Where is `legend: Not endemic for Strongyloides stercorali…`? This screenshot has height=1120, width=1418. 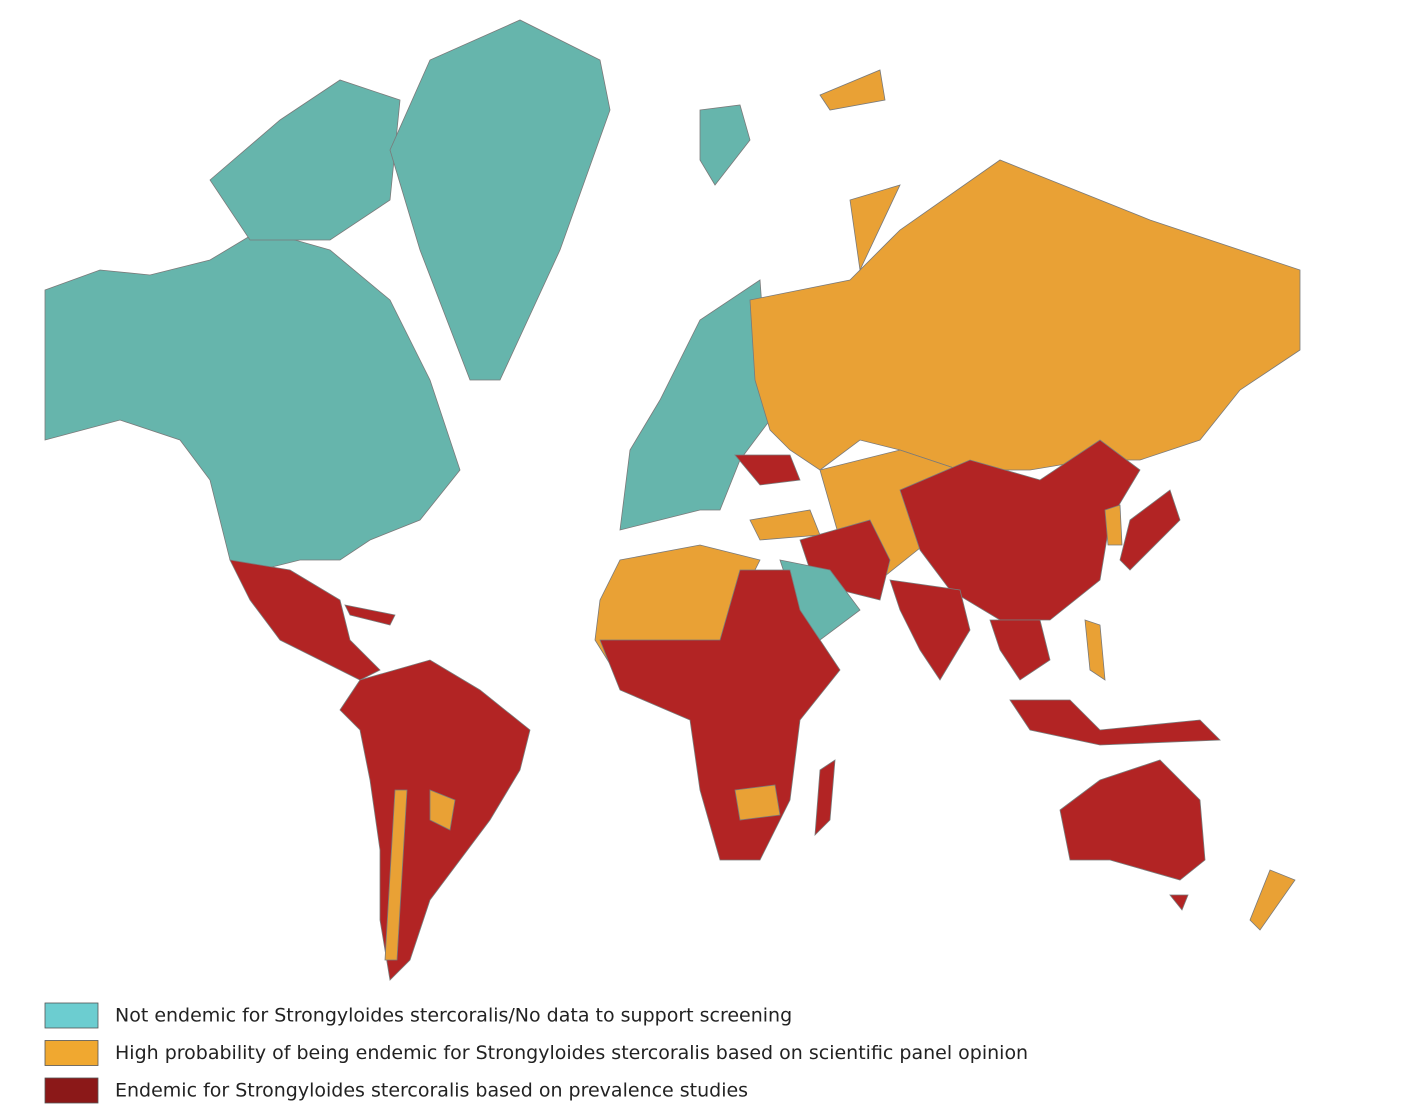 legend: Not endemic for Strongyloides stercorali… is located at coordinates (536, 1053).